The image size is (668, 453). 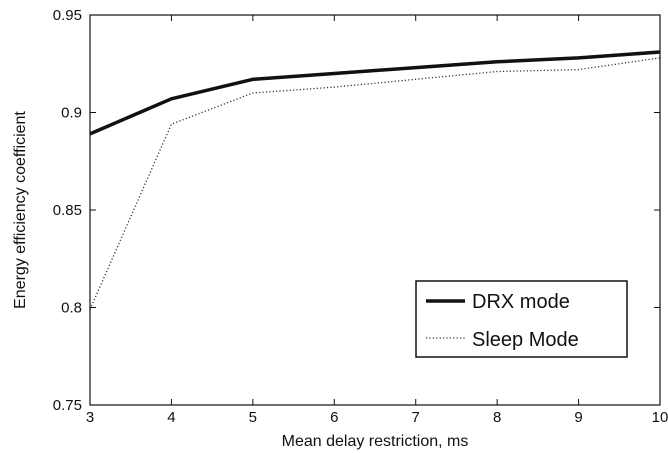 What do you see at coordinates (20, 210) in the screenshot?
I see `y-axis-label: Energy efficiency coefficient` at bounding box center [20, 210].